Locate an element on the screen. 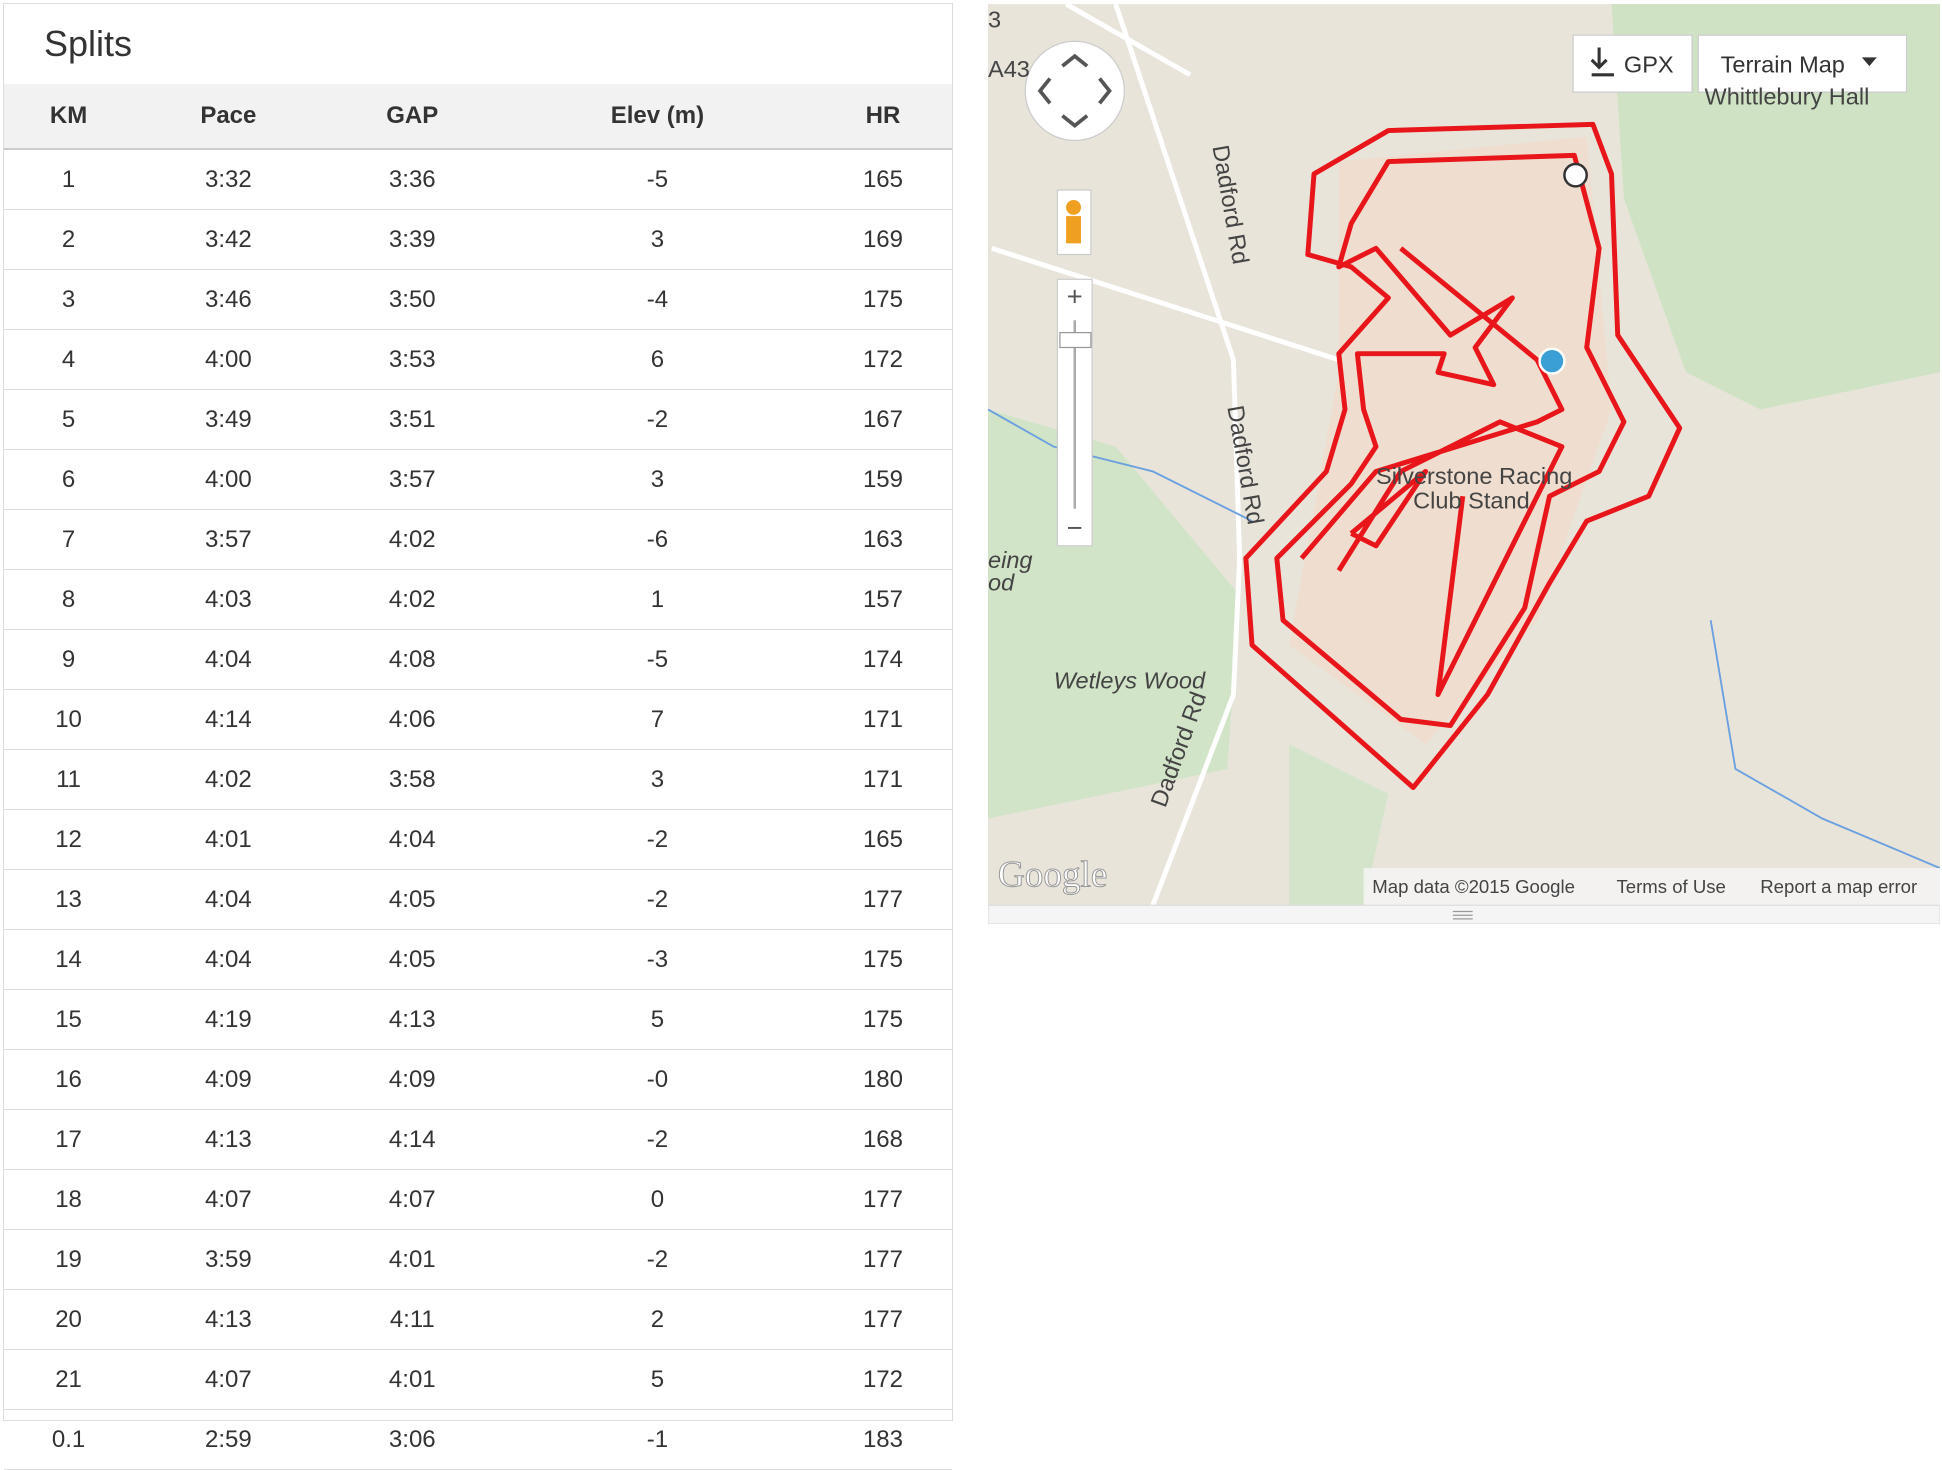  splits-title: Splits is located at coordinates (88, 43).